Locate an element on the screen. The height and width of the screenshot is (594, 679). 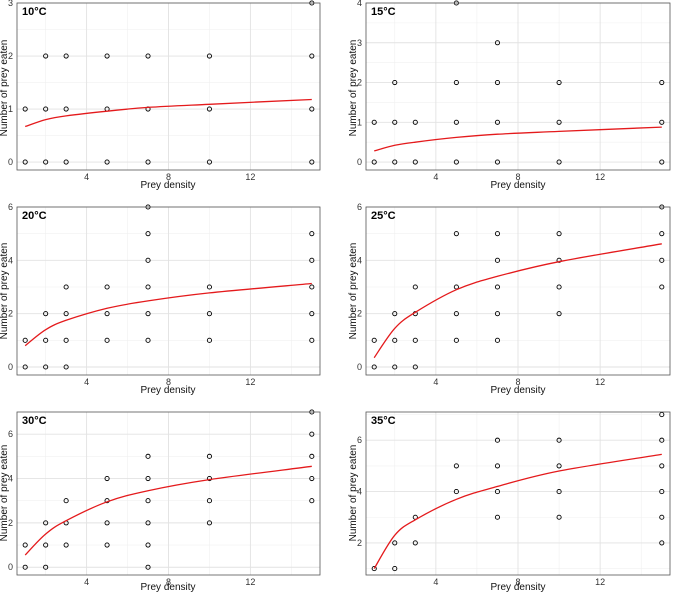
panel-title-temperature: 20 is located at coordinates (28, 216).